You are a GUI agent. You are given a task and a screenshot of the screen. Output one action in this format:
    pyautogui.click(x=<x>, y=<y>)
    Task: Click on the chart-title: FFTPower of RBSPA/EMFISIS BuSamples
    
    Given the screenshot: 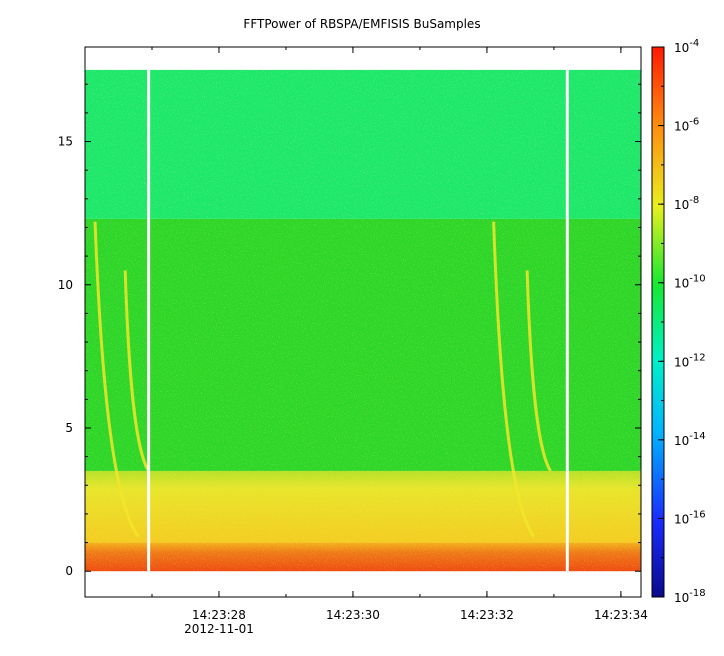 What is the action you would take?
    pyautogui.click(x=362, y=24)
    